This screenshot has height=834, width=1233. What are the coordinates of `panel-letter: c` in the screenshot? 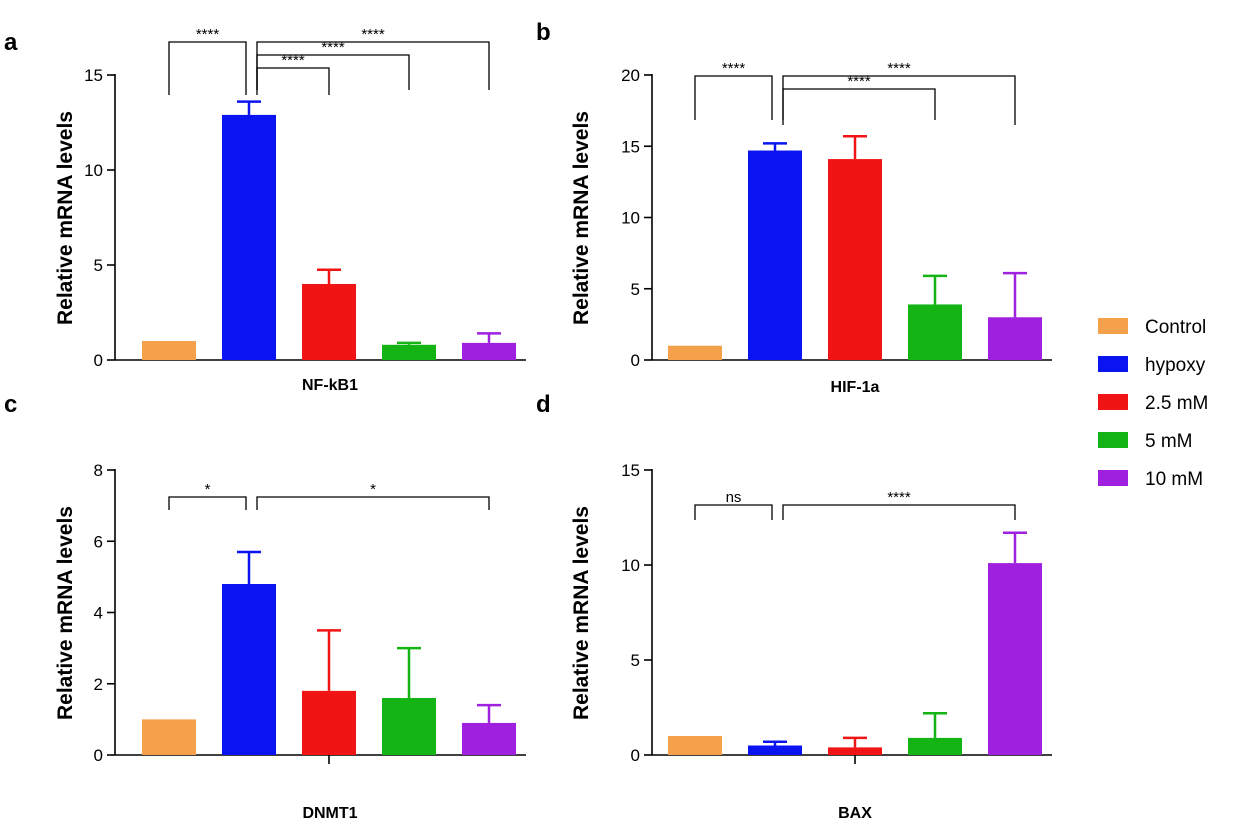 It's located at (10, 404).